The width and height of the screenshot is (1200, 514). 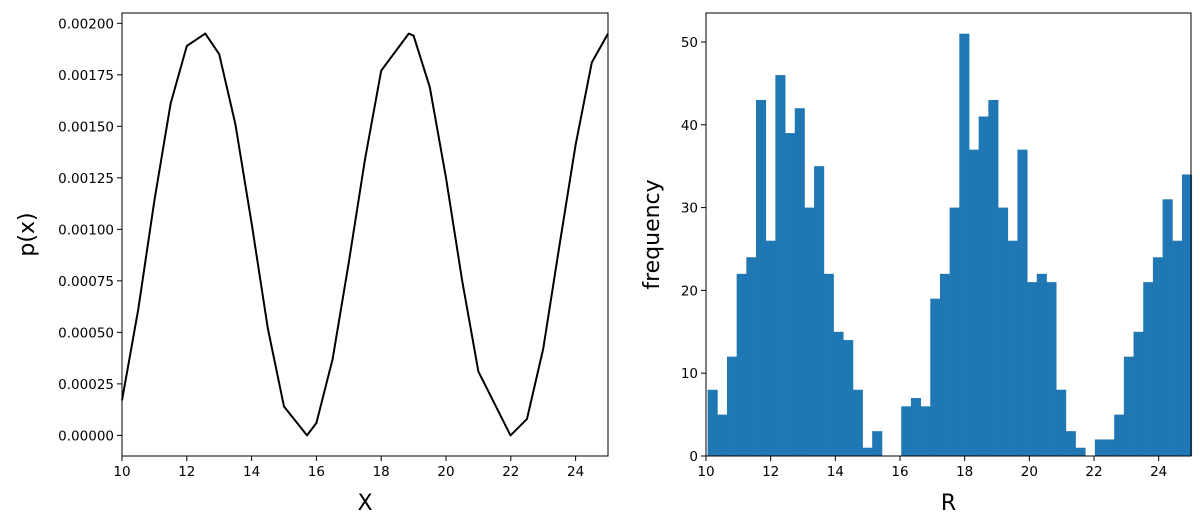 What do you see at coordinates (652, 234) in the screenshot?
I see `y-axis-label: frequency` at bounding box center [652, 234].